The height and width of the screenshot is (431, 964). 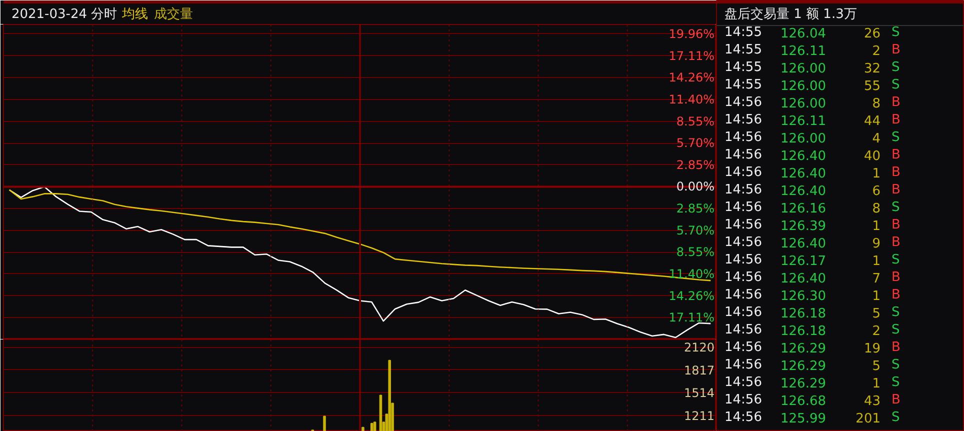 I want to click on text: 均线, so click(x=134, y=14).